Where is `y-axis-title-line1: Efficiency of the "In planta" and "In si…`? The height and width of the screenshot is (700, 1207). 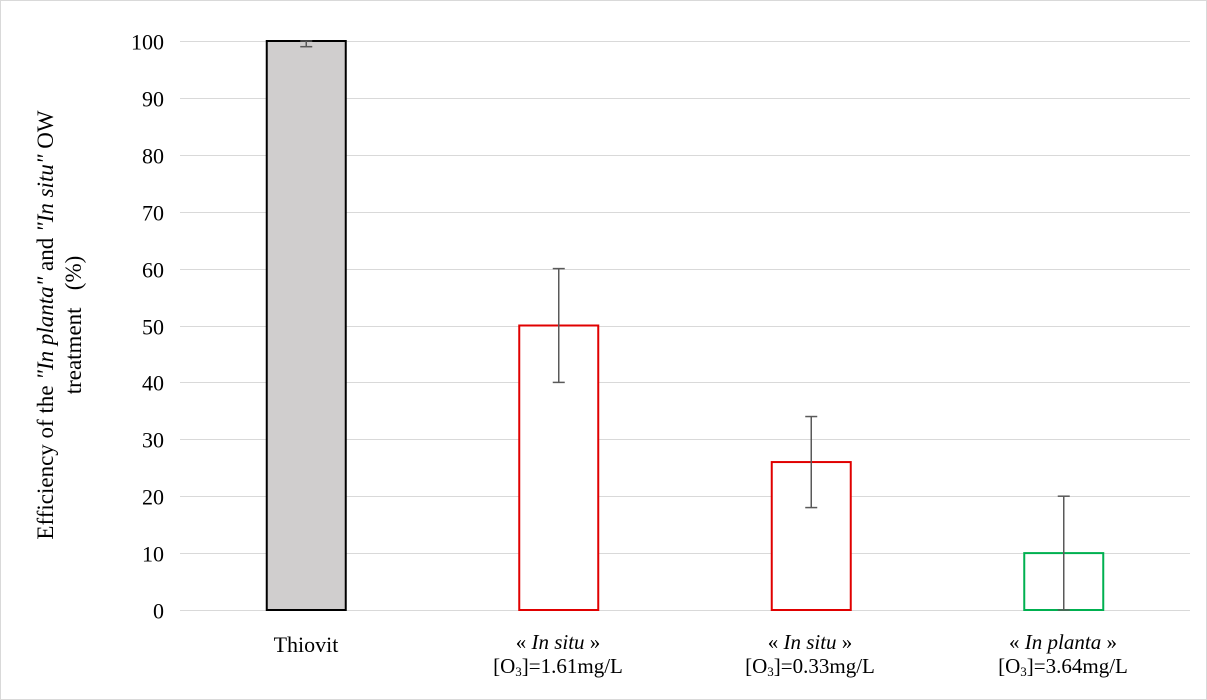
y-axis-title-line1: Efficiency of the "In planta" and "In si… is located at coordinates (45, 325).